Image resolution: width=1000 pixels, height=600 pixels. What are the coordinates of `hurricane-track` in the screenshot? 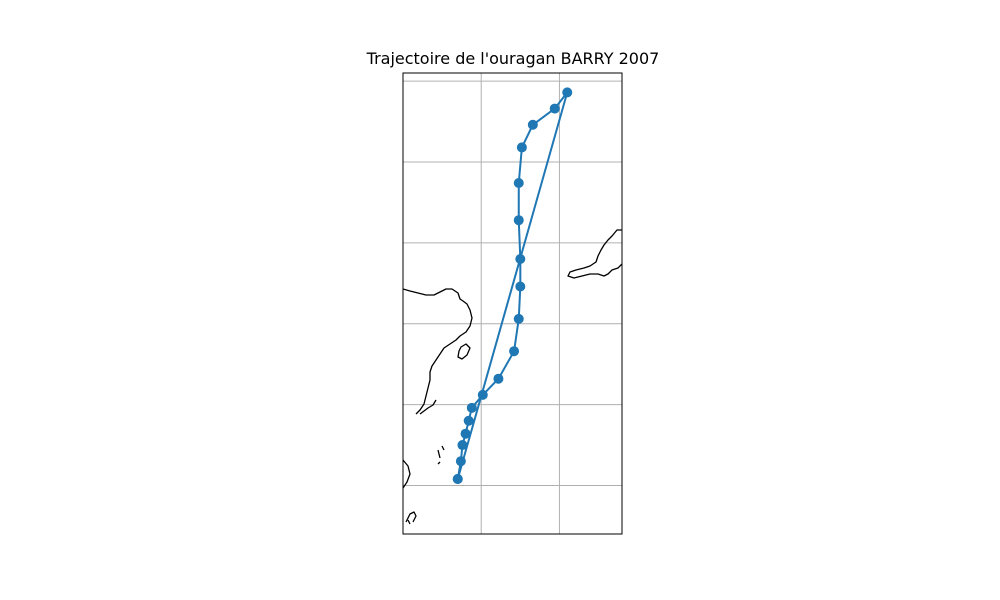 It's located at (512, 286).